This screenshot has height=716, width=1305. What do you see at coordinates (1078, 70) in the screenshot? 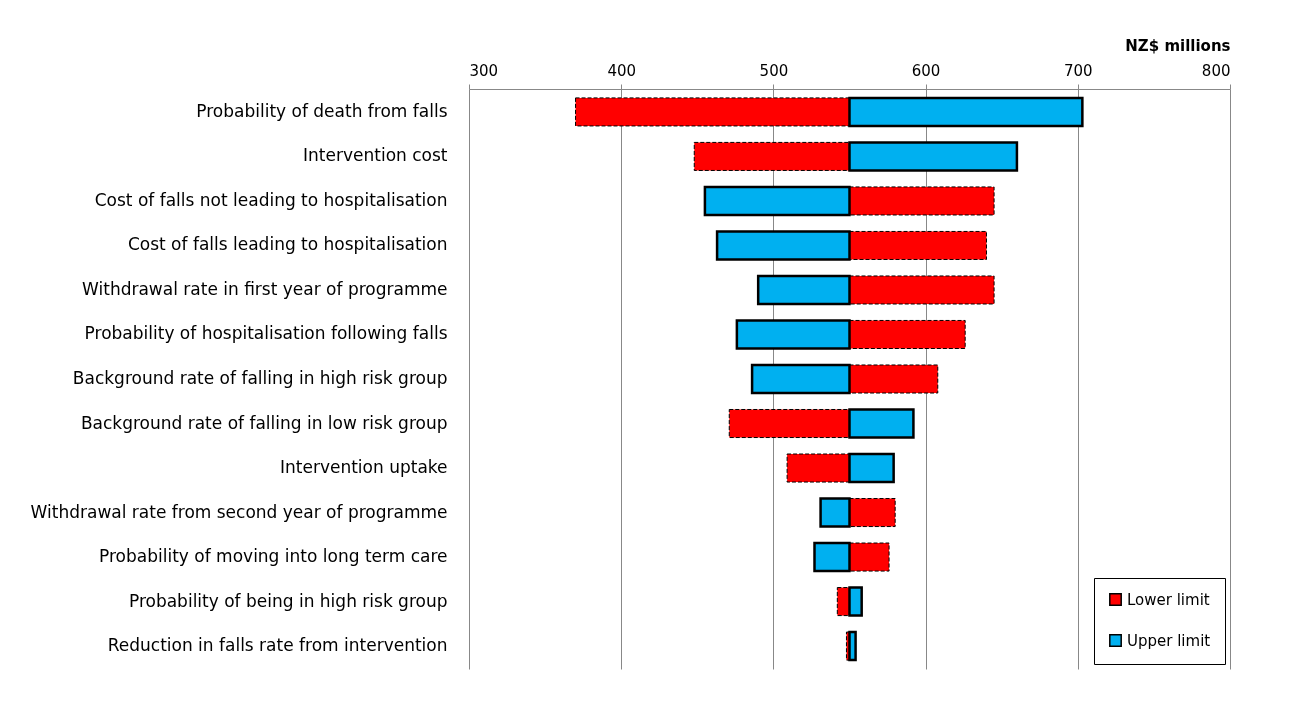
I see `x-tick-label: 700` at bounding box center [1078, 70].